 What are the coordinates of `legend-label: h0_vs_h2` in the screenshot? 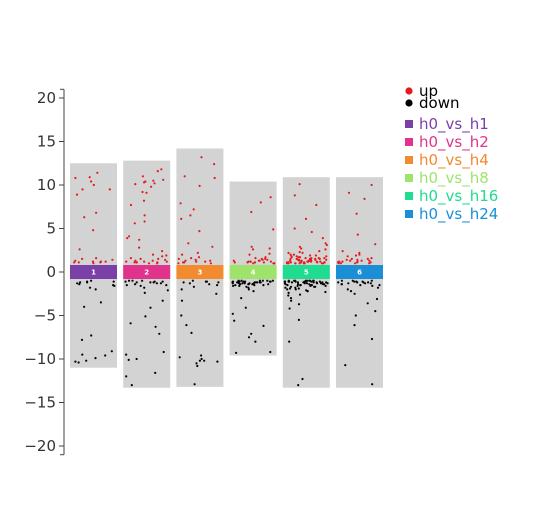 It's located at (454, 142).